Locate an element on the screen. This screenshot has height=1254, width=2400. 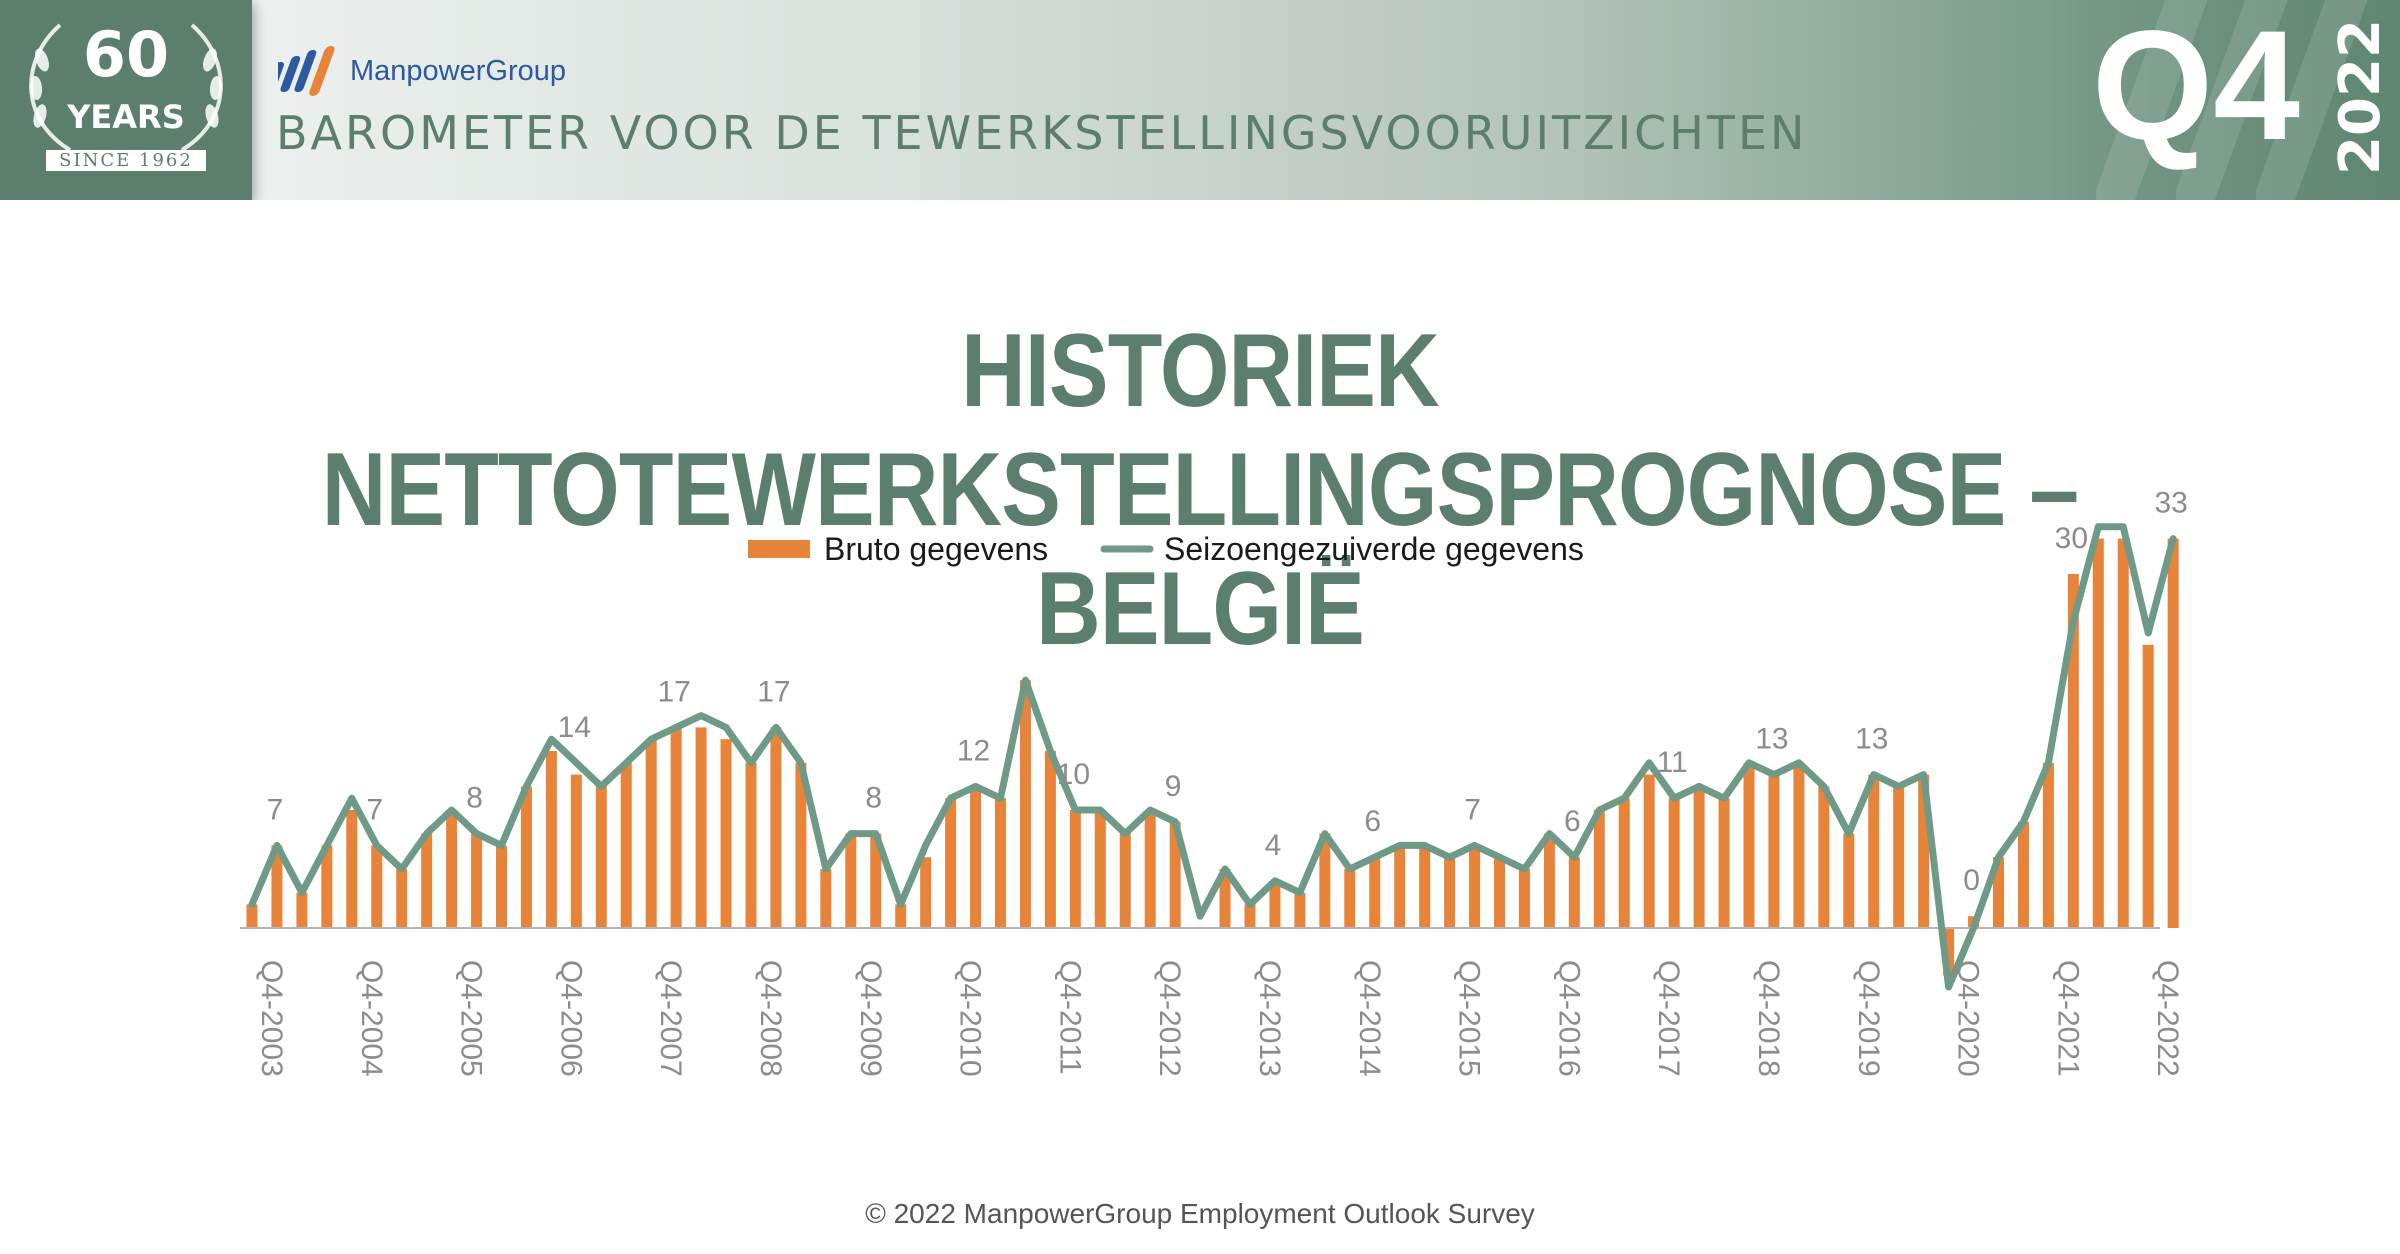
x-tick-label: Q4-2007 is located at coordinates (670, 1018).